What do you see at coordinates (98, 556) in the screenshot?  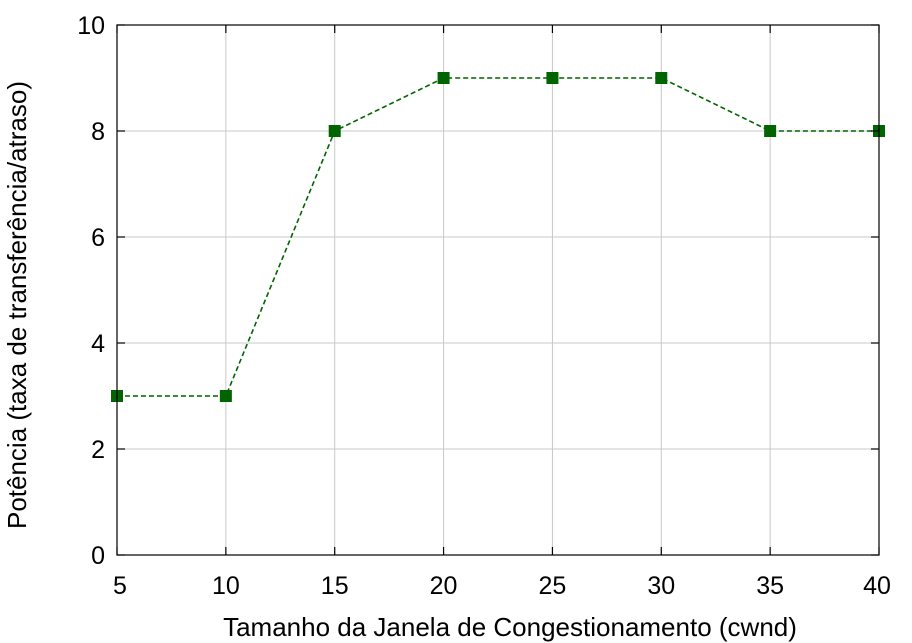 I see `y-tick-label: 0` at bounding box center [98, 556].